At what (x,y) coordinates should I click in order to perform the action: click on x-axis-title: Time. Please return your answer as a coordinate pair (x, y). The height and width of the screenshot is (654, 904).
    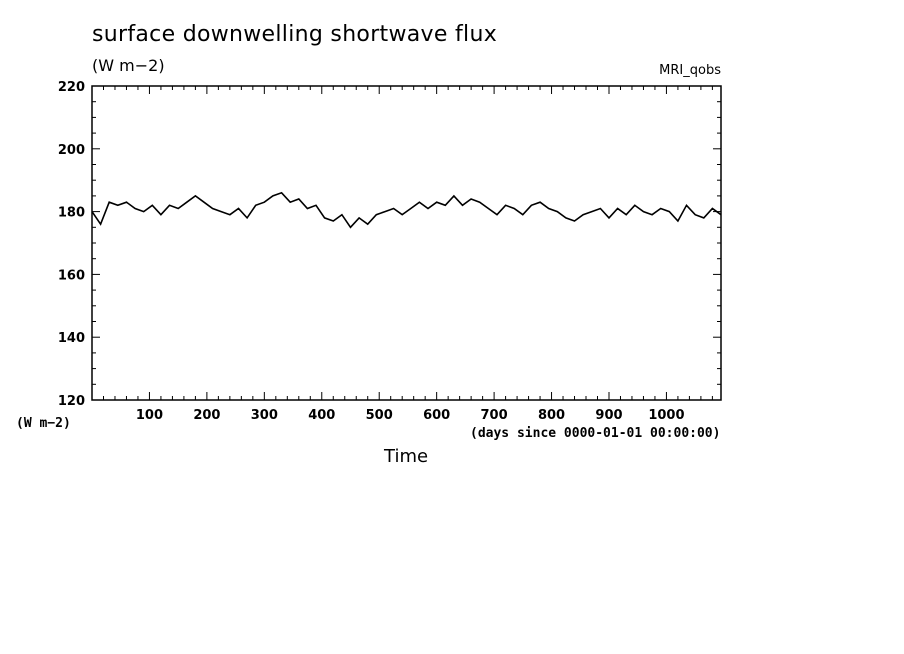
    Looking at the image, I should click on (406, 456).